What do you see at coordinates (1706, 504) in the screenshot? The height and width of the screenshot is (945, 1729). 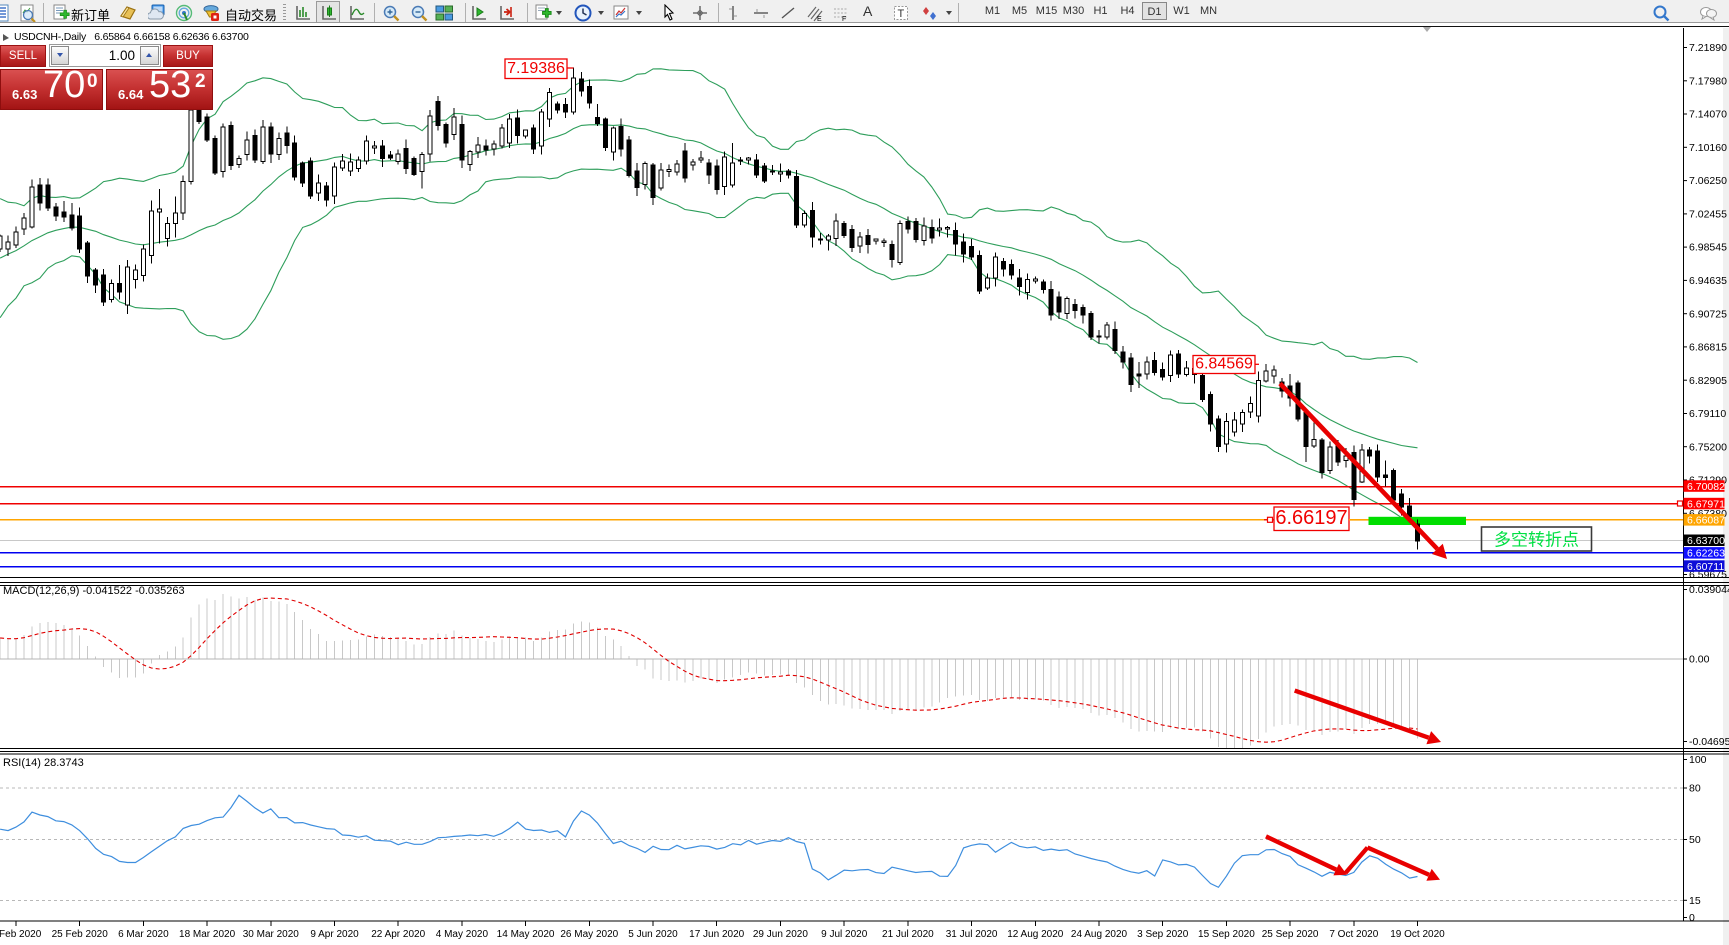 I see `svg-text: 6.67971` at bounding box center [1706, 504].